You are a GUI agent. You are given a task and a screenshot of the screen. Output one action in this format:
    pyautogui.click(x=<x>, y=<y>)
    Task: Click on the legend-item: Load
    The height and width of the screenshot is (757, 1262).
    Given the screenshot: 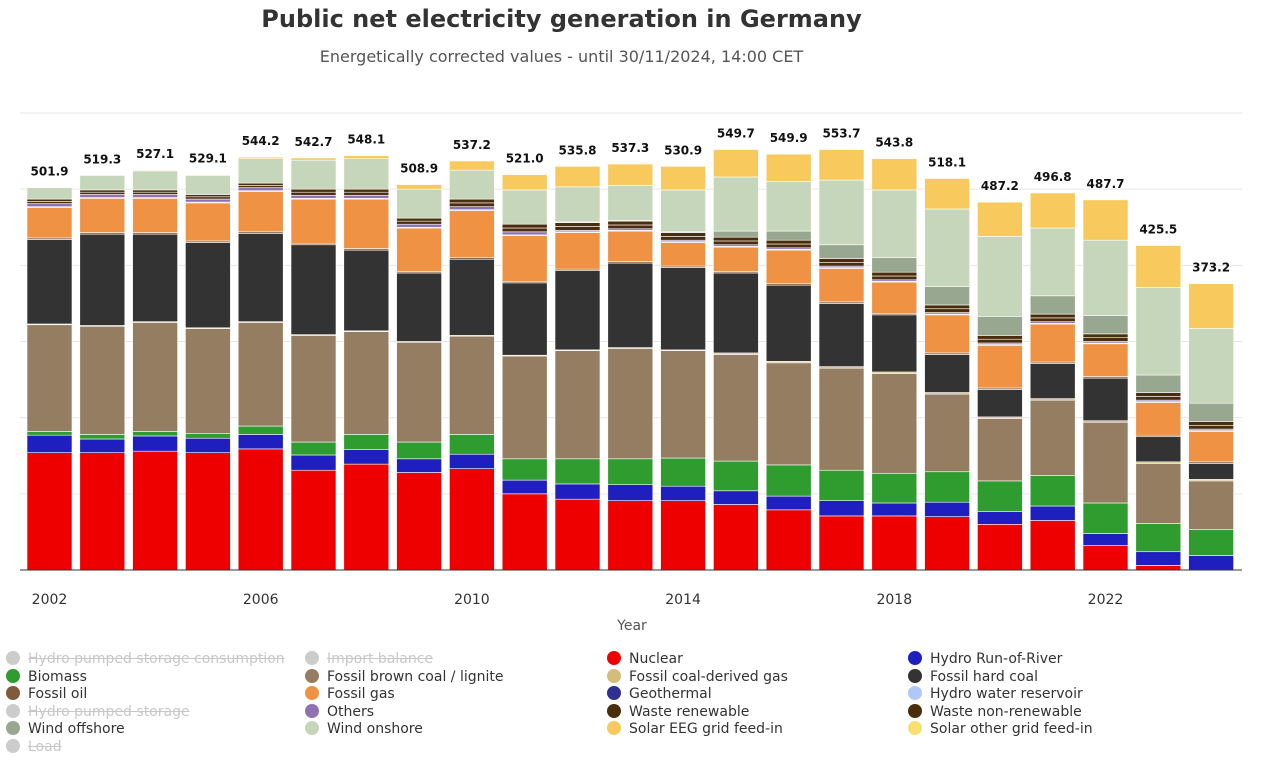 What is the action you would take?
    pyautogui.click(x=34, y=747)
    